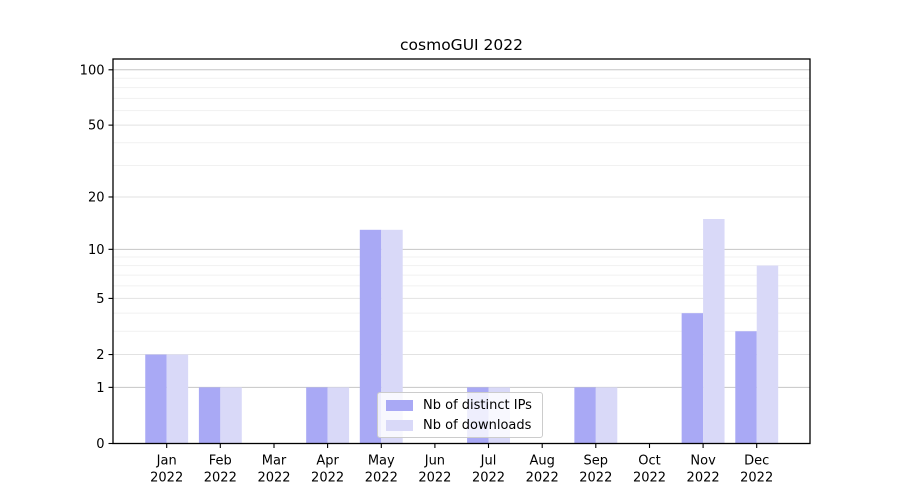  Describe the element at coordinates (156, 399) in the screenshot. I see `bar-jan-distinct-ips` at that location.